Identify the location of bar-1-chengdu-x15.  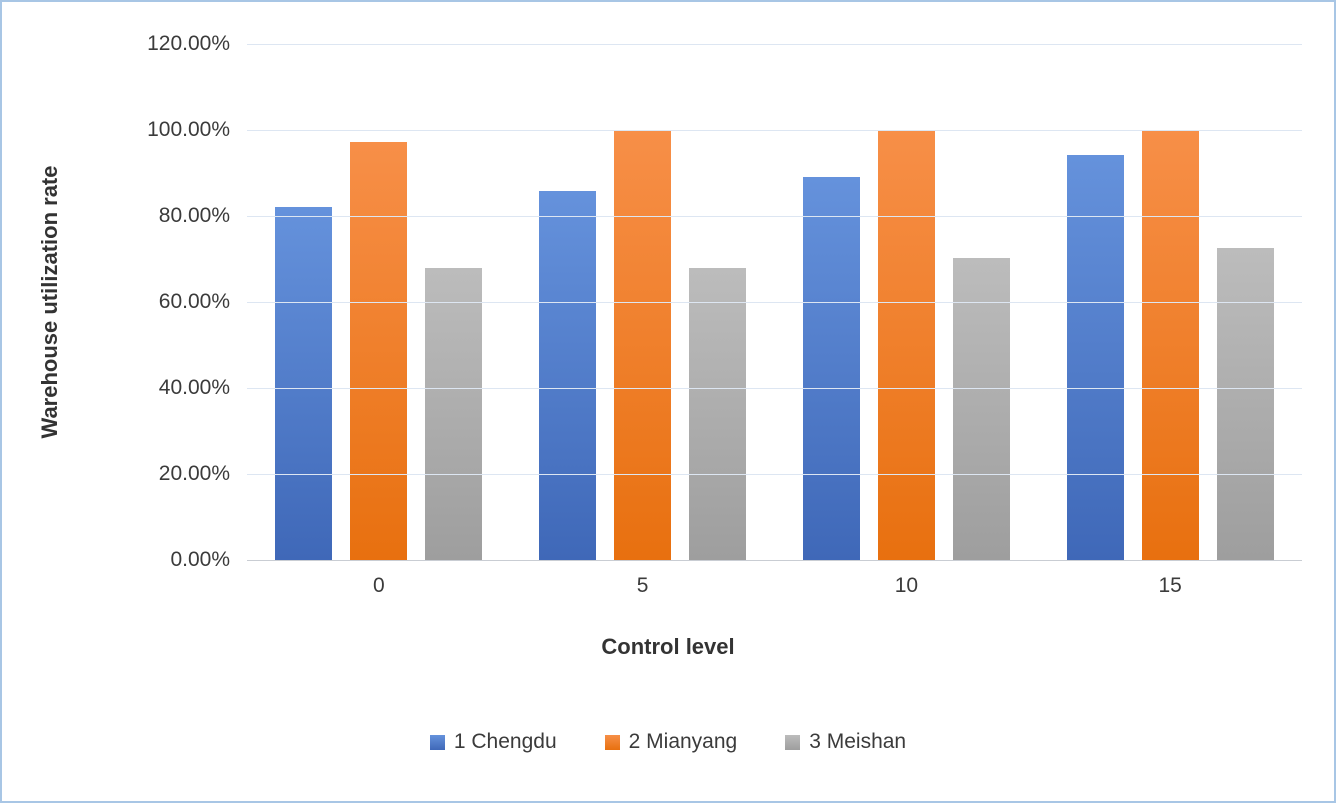
(1095, 357).